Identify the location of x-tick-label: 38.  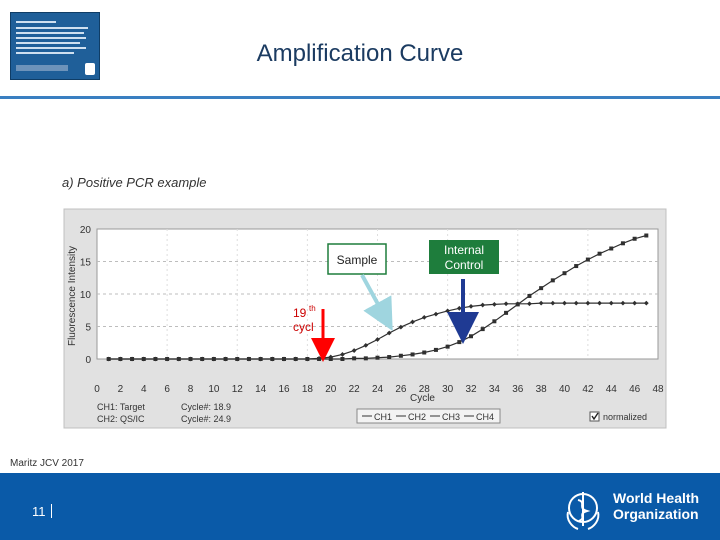
(542, 389).